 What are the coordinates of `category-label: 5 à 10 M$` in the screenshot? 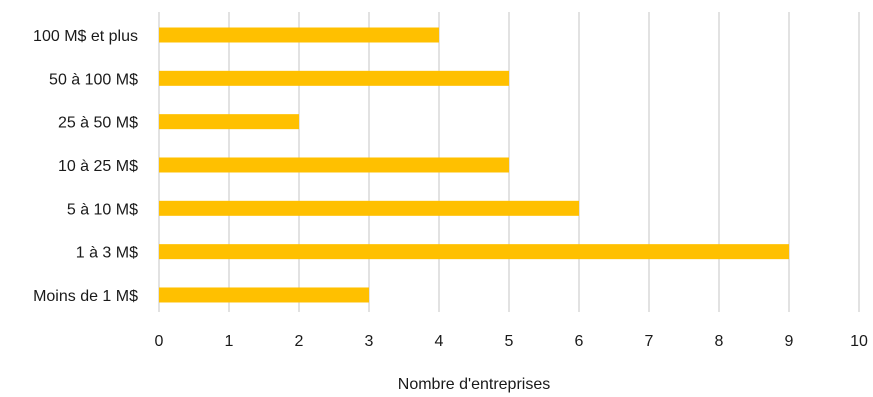 It's located at (102, 209).